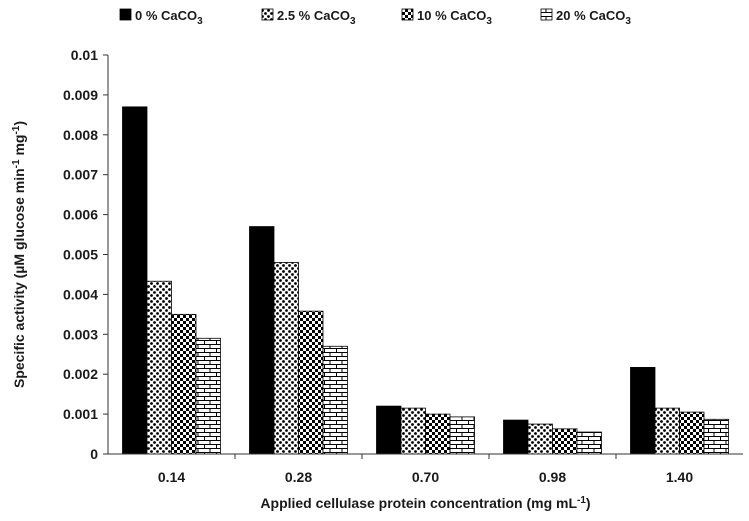 The width and height of the screenshot is (749, 521). What do you see at coordinates (80, 414) in the screenshot?
I see `y-tick-label: 0.001` at bounding box center [80, 414].